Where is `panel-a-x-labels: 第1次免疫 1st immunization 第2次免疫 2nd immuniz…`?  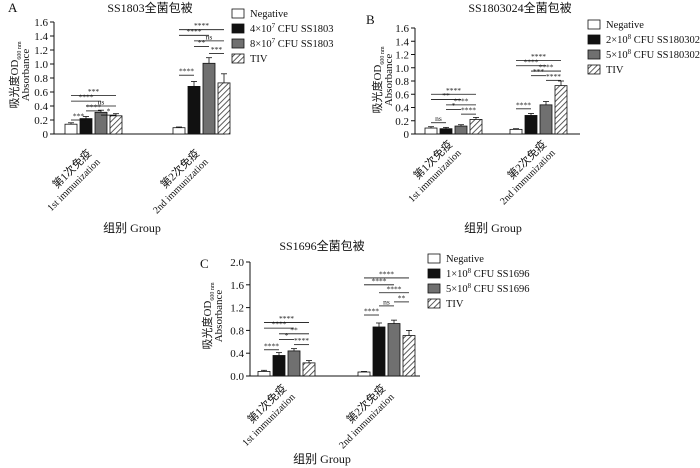 panel-a-x-labels: 第1次免疫 1st immunization 第2次免疫 2nd immuniz… is located at coordinates (128, 181).